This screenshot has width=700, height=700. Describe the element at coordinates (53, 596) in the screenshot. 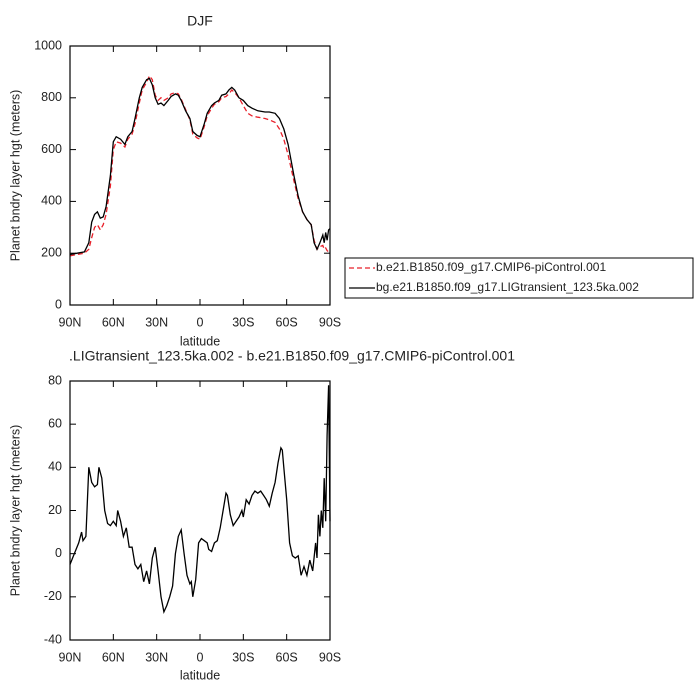

I see `y-tick-label: -20` at that location.